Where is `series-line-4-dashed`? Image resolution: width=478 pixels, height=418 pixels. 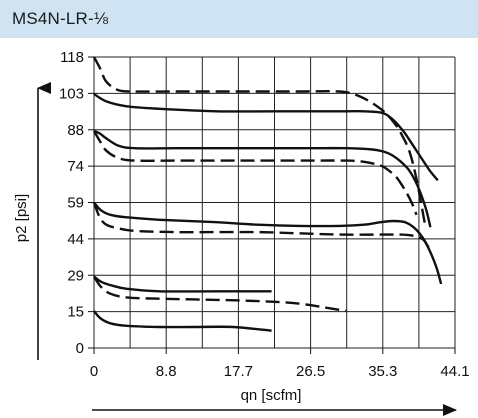
series-line-4-dashed is located at coordinates (255, 173).